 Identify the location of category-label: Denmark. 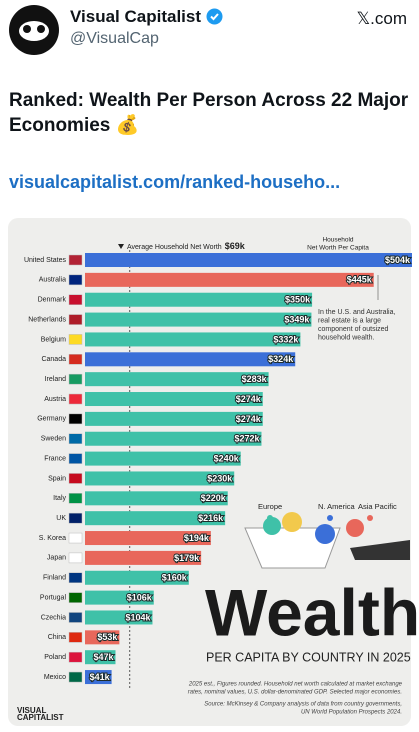
(52, 300).